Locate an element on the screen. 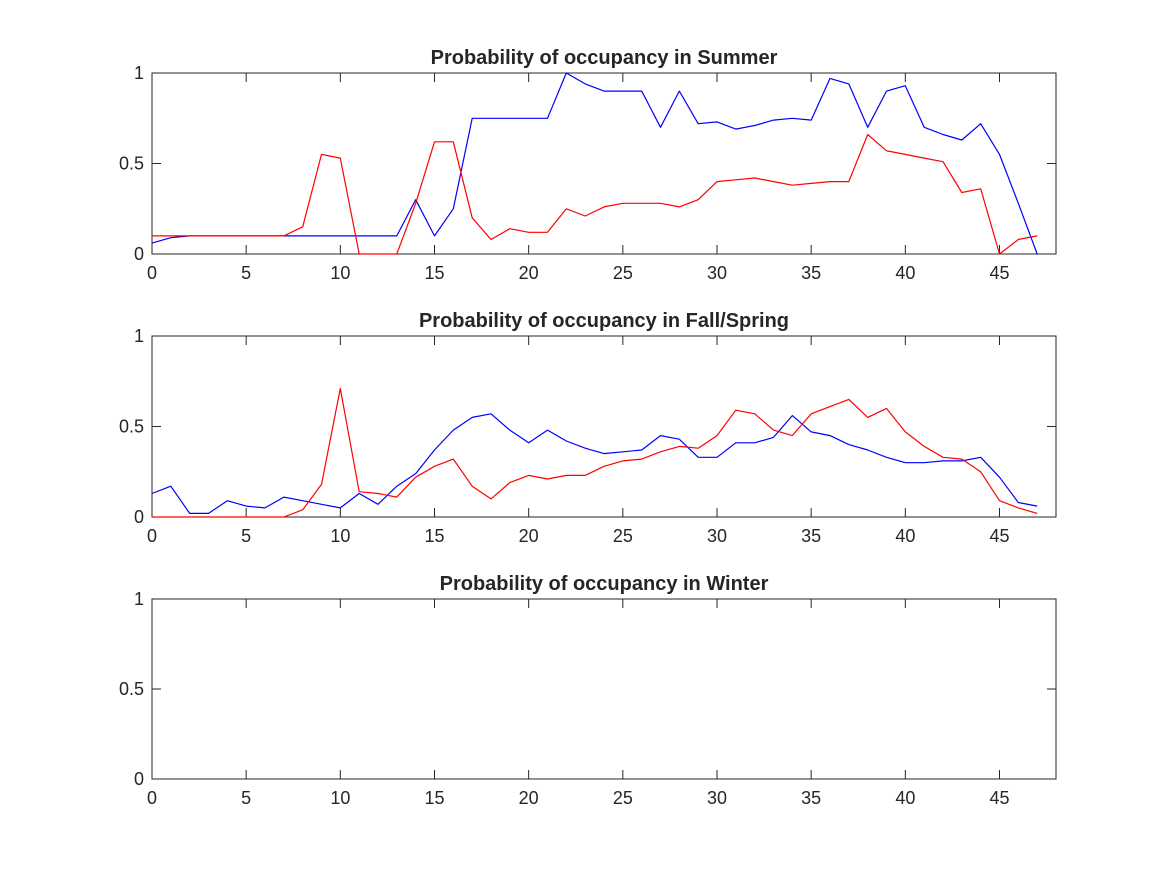  chart-title-fall-spring: Probability of occupancy in Fall/Spring is located at coordinates (604, 321).